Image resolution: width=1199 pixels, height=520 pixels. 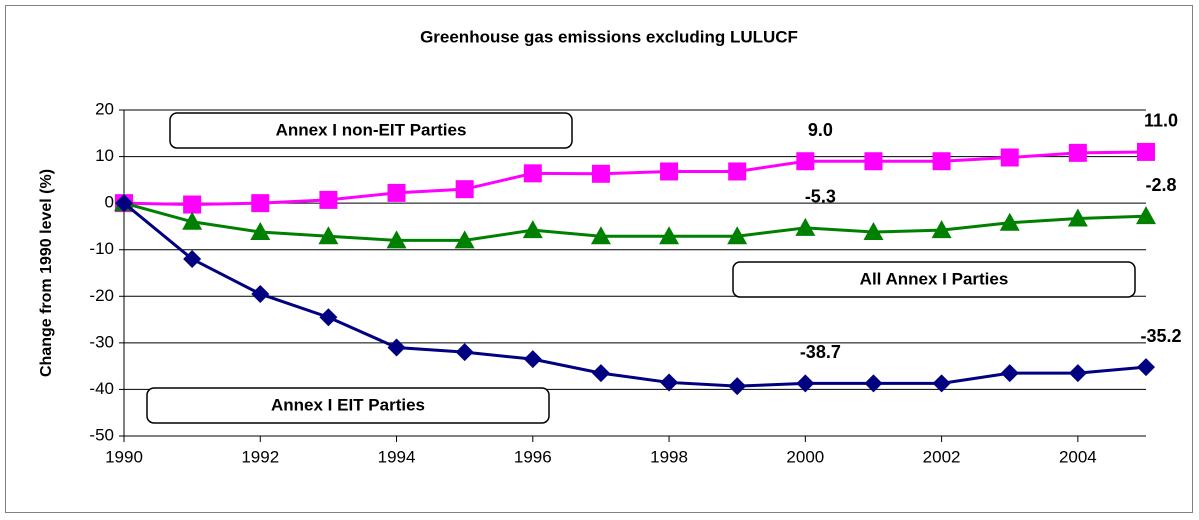 What do you see at coordinates (124, 456) in the screenshot?
I see `x-tick-label: 1990` at bounding box center [124, 456].